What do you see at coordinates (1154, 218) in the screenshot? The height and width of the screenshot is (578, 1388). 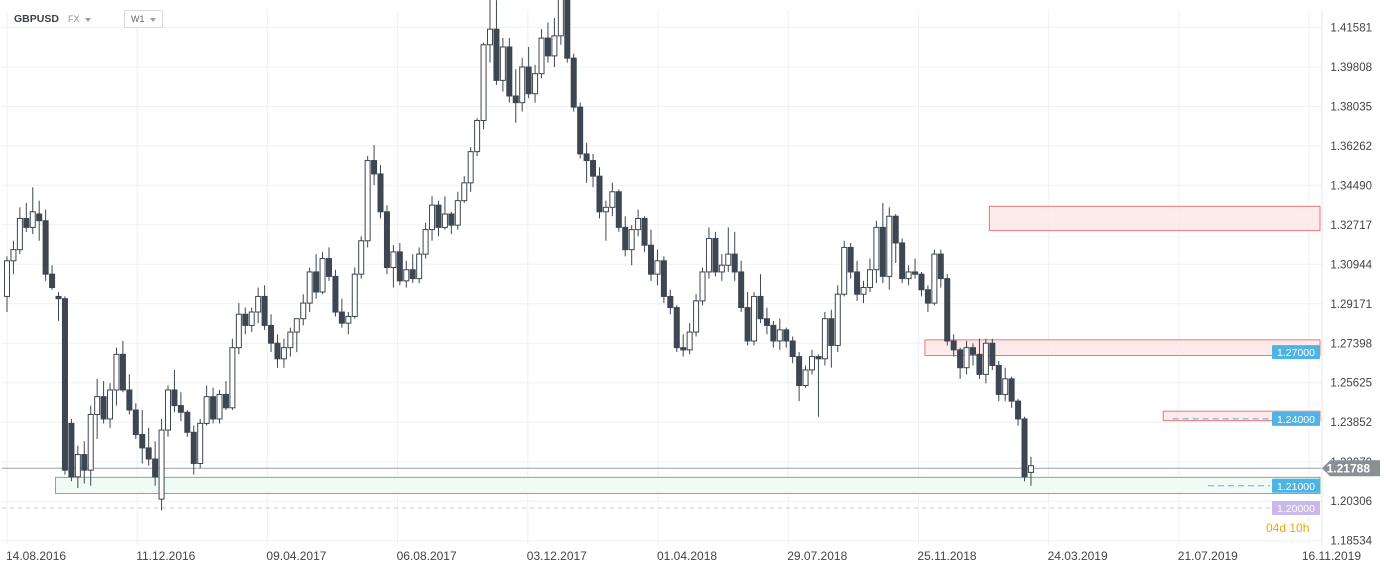 I see `resistance-zone` at bounding box center [1154, 218].